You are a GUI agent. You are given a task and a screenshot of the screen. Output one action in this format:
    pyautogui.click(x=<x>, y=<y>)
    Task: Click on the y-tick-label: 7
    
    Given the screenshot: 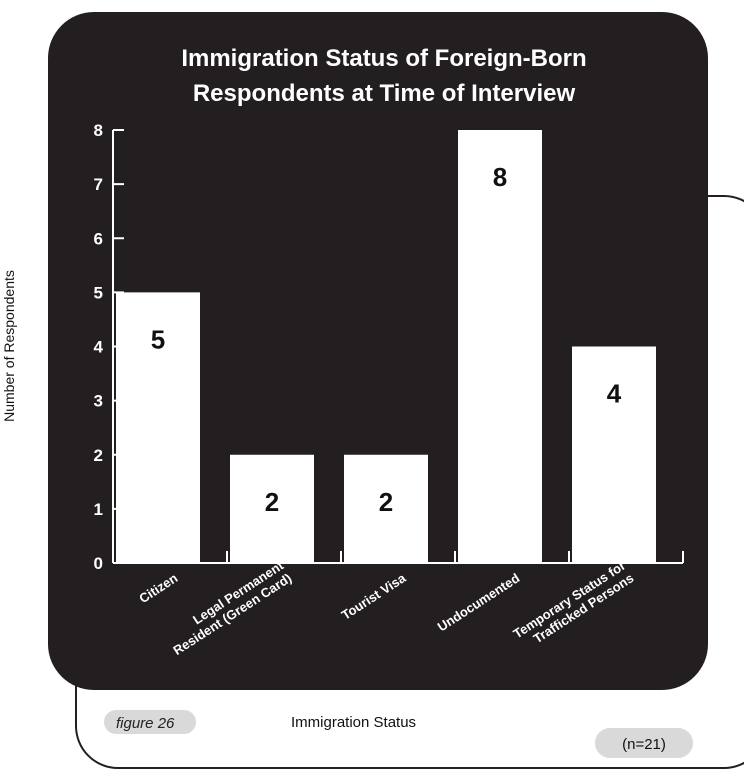 What is the action you would take?
    pyautogui.click(x=98, y=184)
    